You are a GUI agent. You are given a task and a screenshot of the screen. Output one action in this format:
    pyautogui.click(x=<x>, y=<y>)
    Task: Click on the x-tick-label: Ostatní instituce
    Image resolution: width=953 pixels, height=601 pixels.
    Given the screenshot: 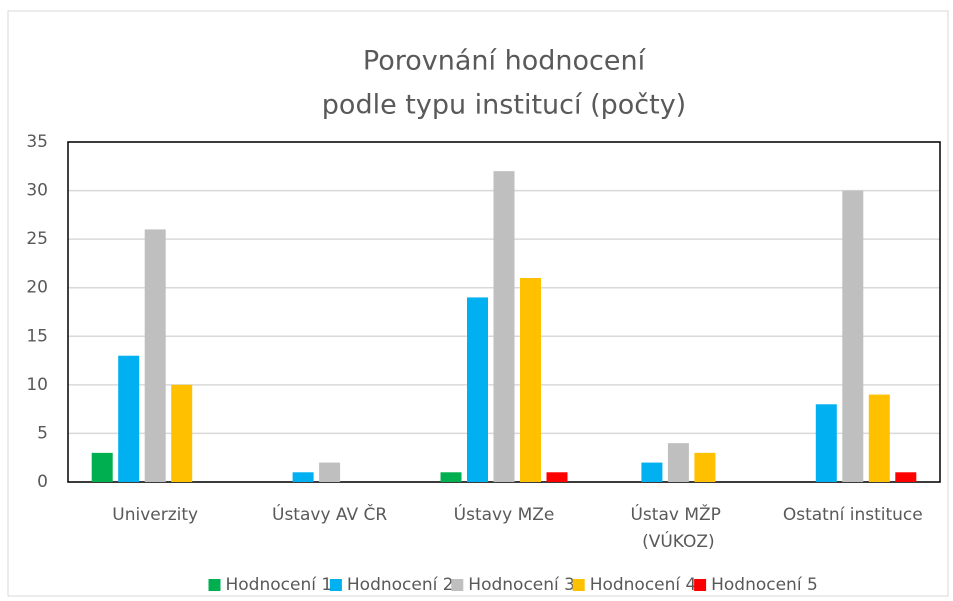 What is the action you would take?
    pyautogui.click(x=853, y=515)
    